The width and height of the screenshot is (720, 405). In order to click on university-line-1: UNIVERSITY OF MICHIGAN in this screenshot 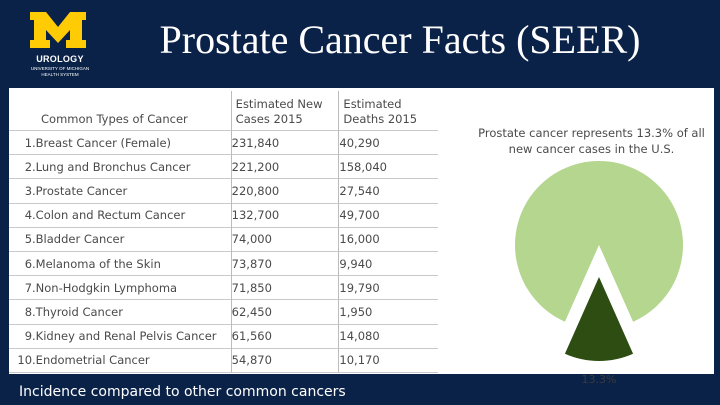, I will do `click(60, 68)`.